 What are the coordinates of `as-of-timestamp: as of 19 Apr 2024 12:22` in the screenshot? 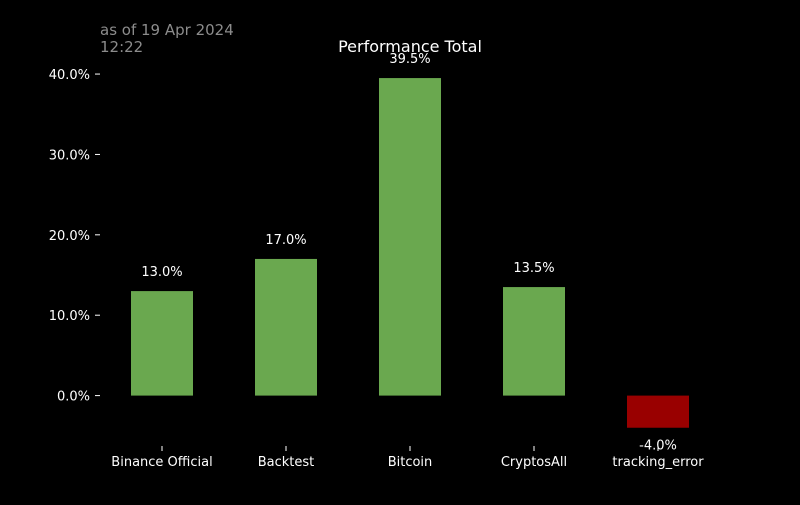 It's located at (167, 39).